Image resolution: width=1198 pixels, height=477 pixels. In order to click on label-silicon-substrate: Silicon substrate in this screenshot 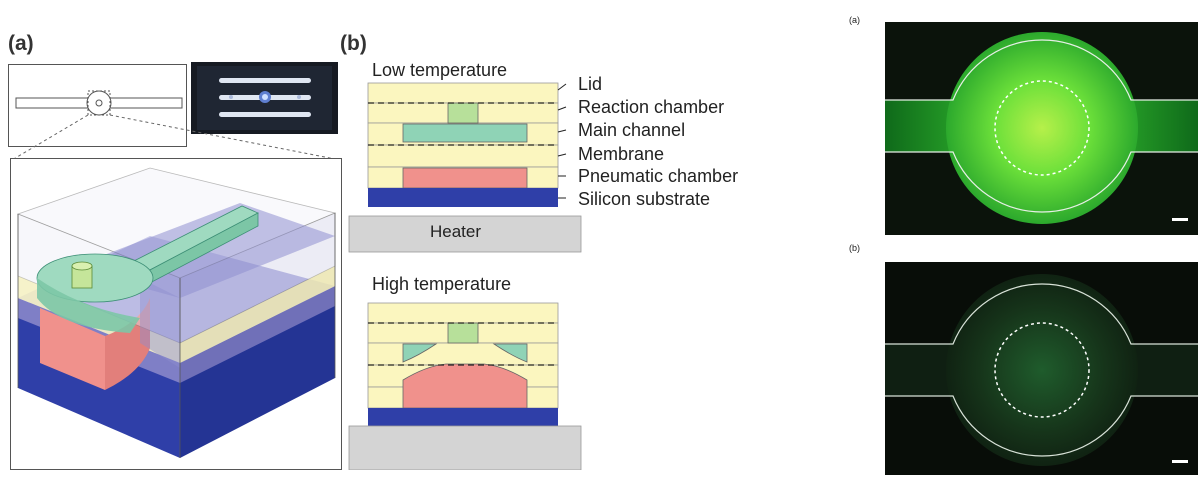, I will do `click(644, 199)`.